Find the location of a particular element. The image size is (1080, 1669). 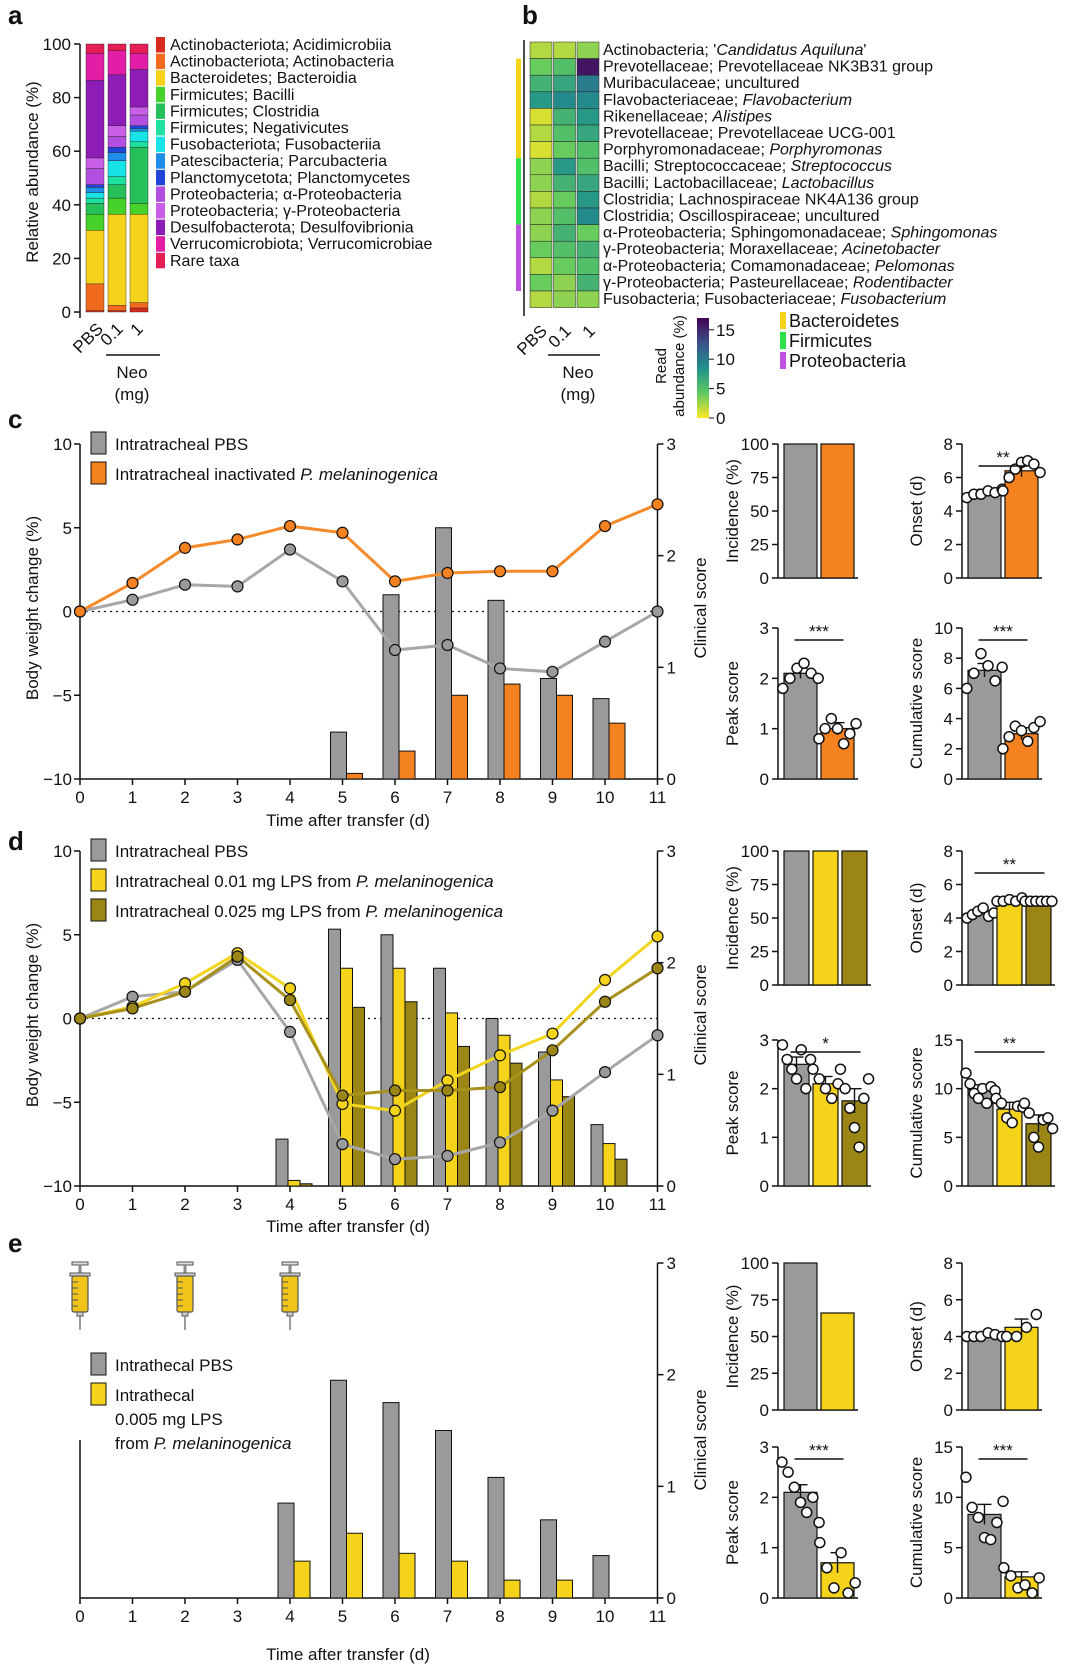

panel-a-legend-label: Proteobacteria; α-Proteobacteria is located at coordinates (286, 194).